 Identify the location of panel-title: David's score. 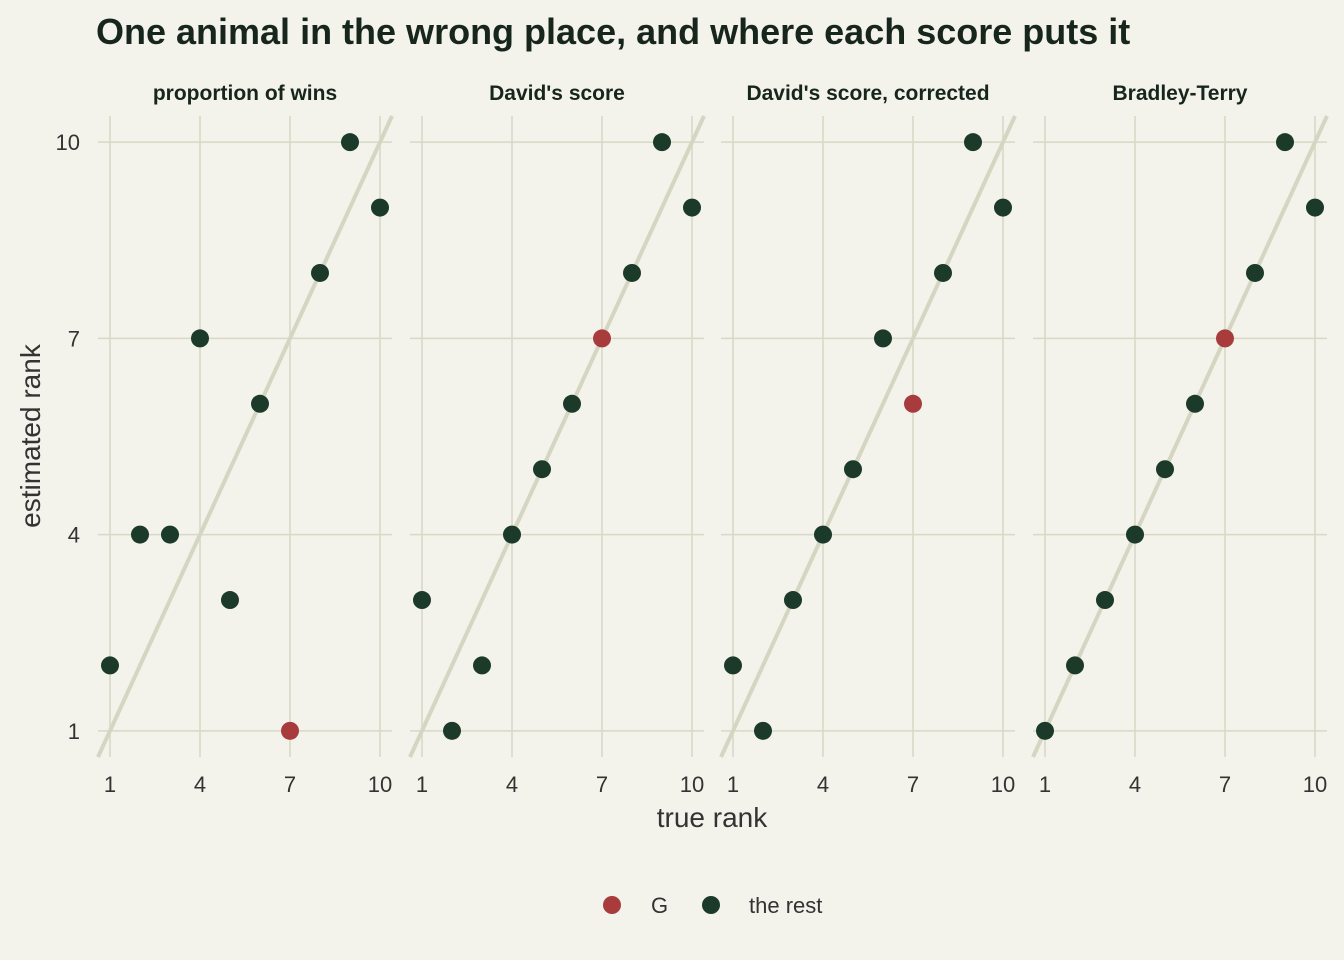
(557, 93).